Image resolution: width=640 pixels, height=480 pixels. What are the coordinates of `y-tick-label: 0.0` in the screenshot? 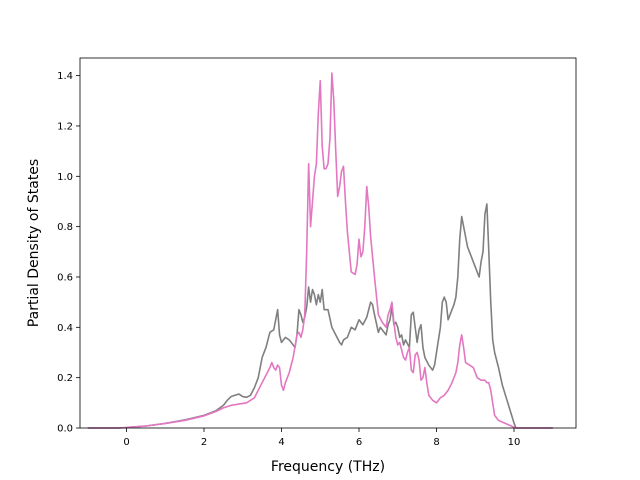 It's located at (65, 429).